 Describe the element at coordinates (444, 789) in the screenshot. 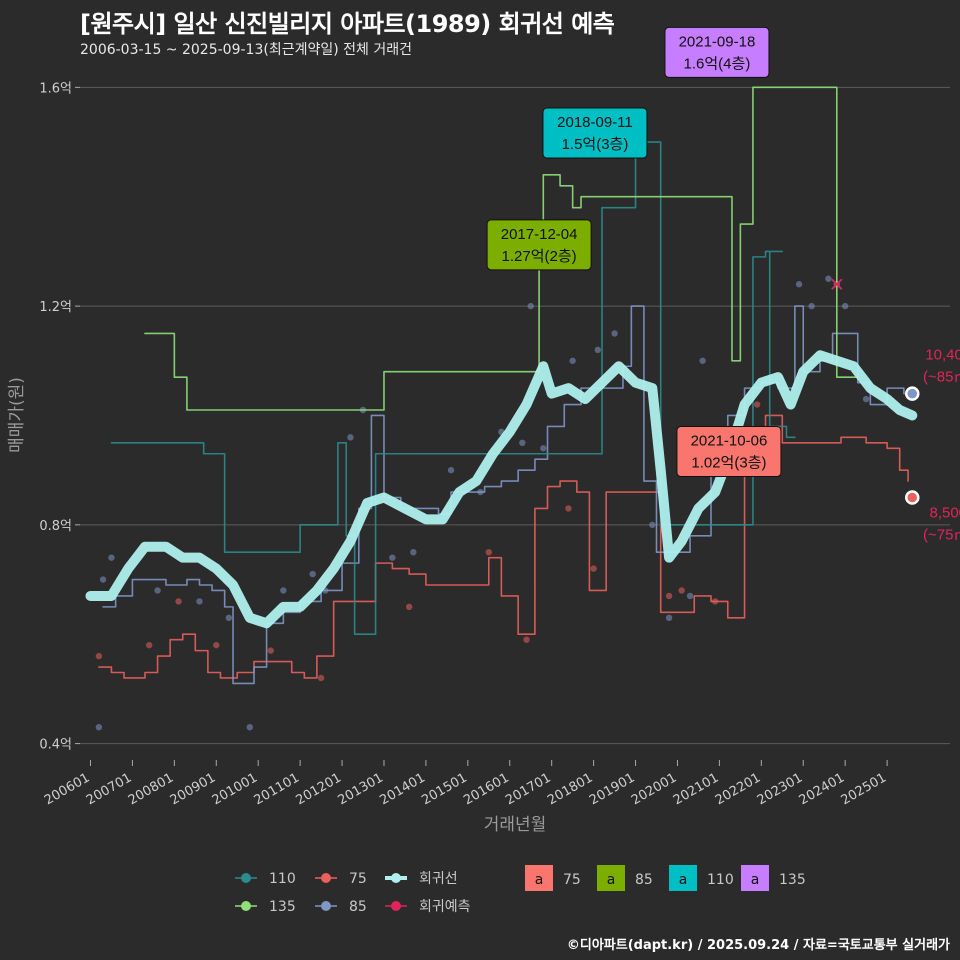

I see `x-tick-label: 201501` at that location.